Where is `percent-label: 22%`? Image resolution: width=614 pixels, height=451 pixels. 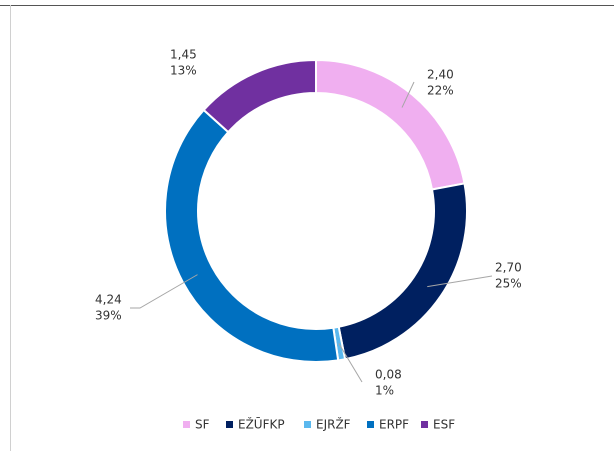
percent-label: 22% is located at coordinates (440, 91).